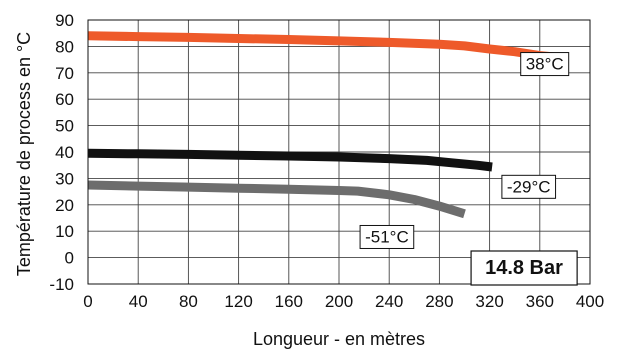  What do you see at coordinates (439, 301) in the screenshot?
I see `x-tick-label: 280` at bounding box center [439, 301].